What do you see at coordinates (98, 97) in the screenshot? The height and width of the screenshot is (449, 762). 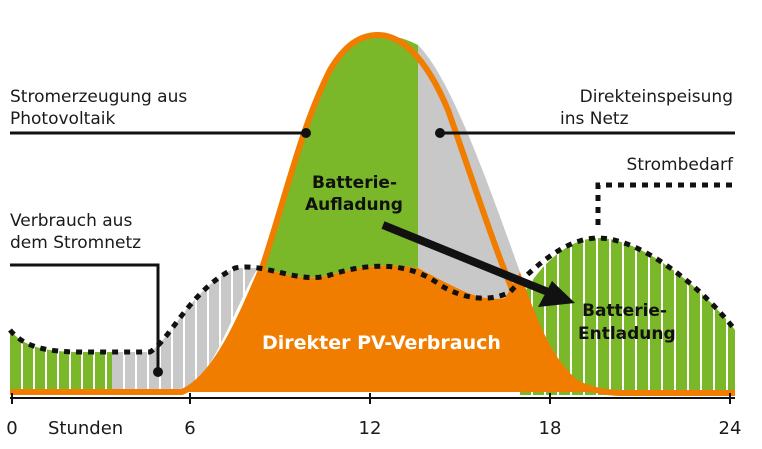 I see `pv-label-line1: Stromerzeugung aus` at bounding box center [98, 97].